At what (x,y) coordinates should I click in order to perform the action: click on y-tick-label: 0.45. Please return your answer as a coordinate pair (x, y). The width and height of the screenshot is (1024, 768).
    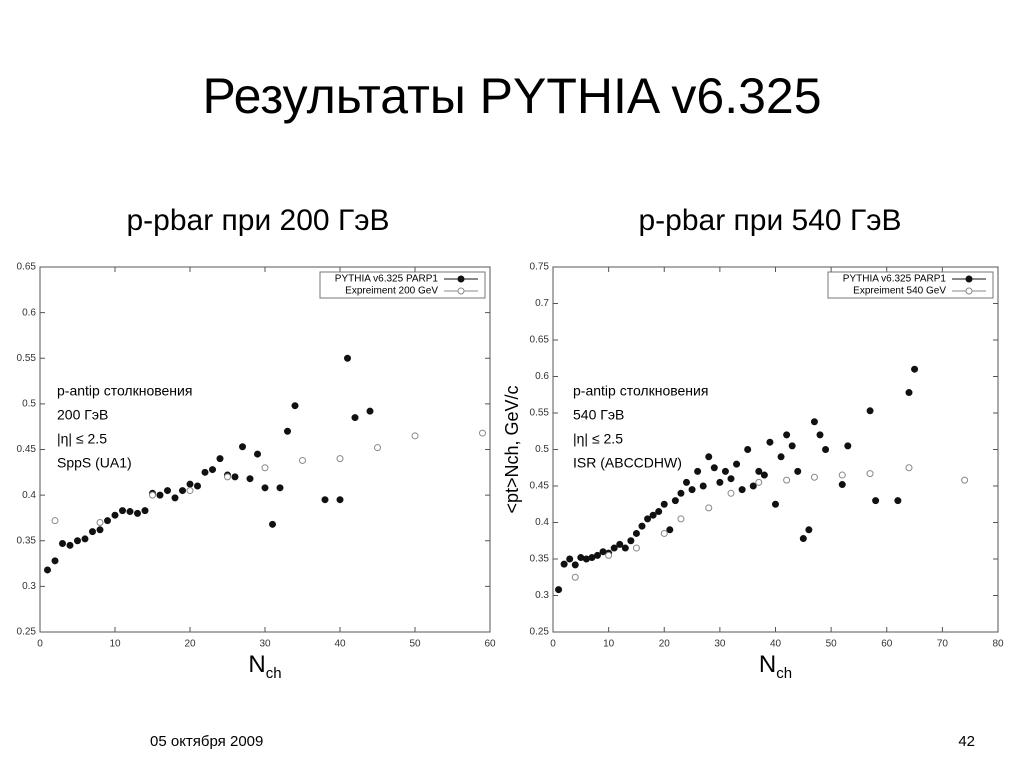
    Looking at the image, I should click on (540, 486).